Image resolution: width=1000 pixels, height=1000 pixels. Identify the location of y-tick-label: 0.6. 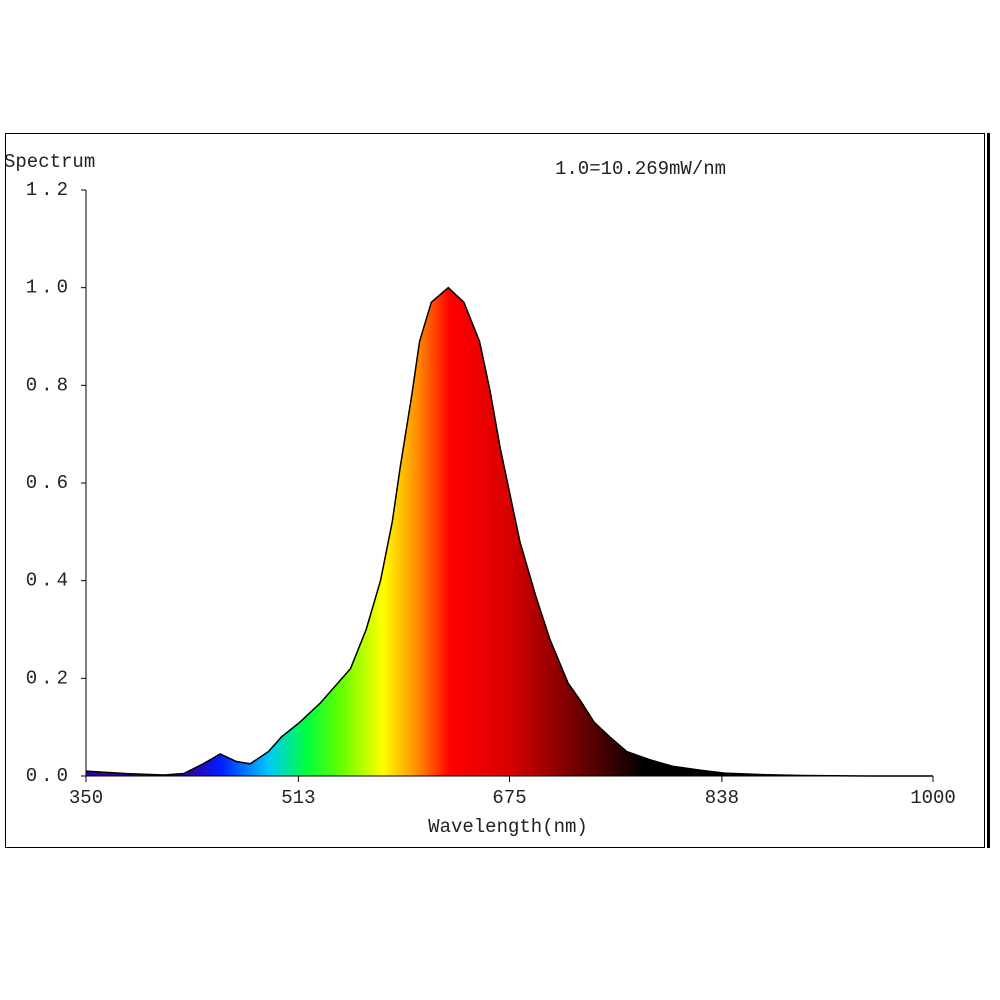
(49, 483).